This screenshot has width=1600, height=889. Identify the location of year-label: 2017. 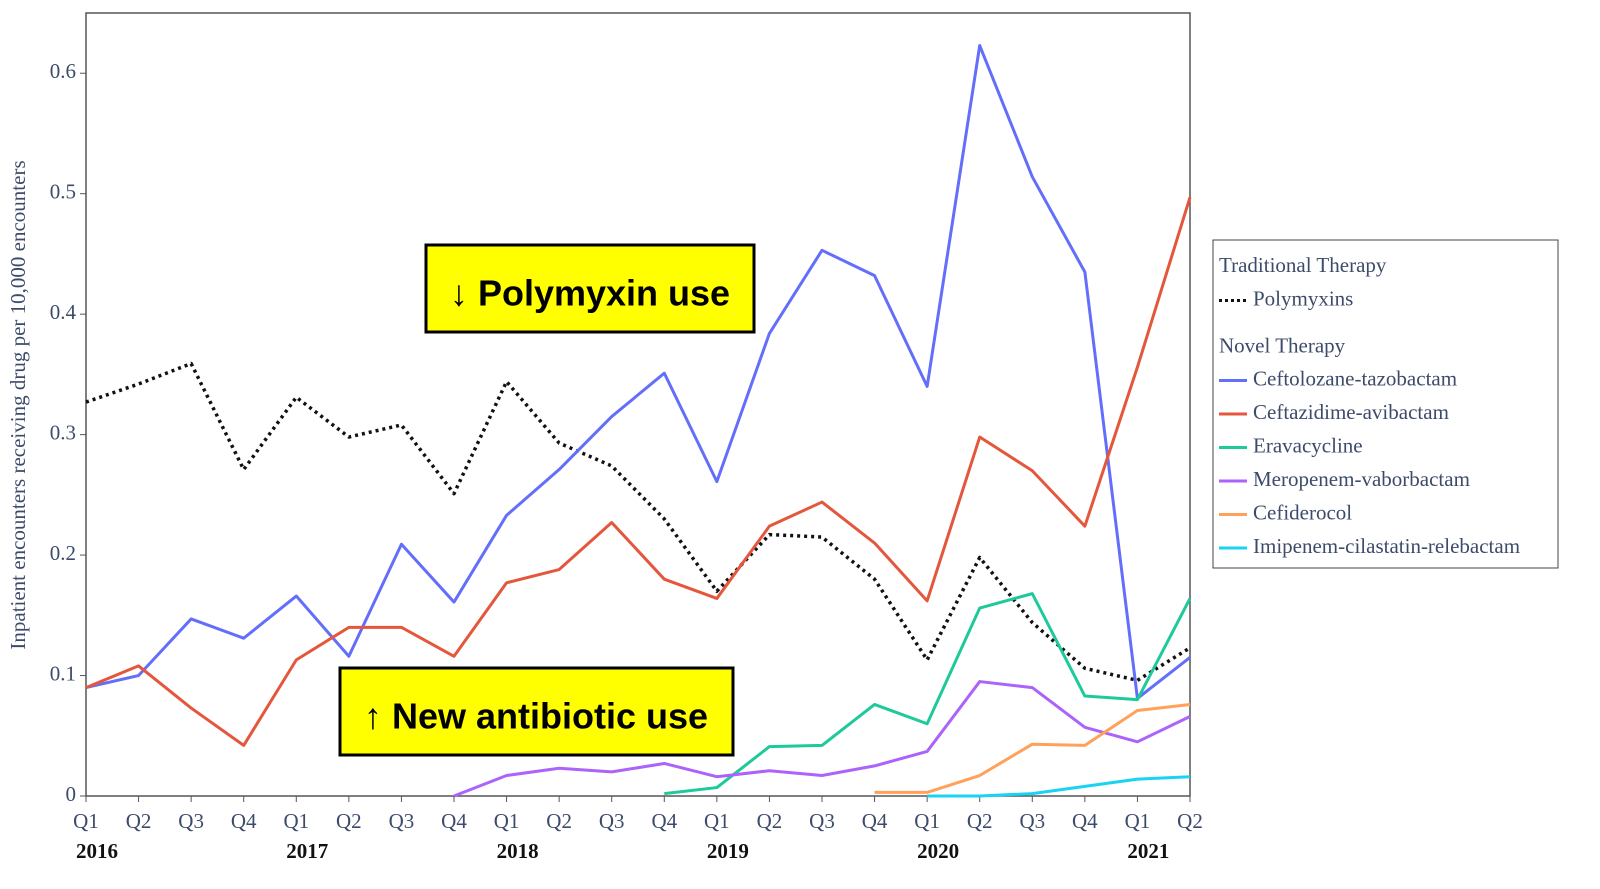
(307, 851).